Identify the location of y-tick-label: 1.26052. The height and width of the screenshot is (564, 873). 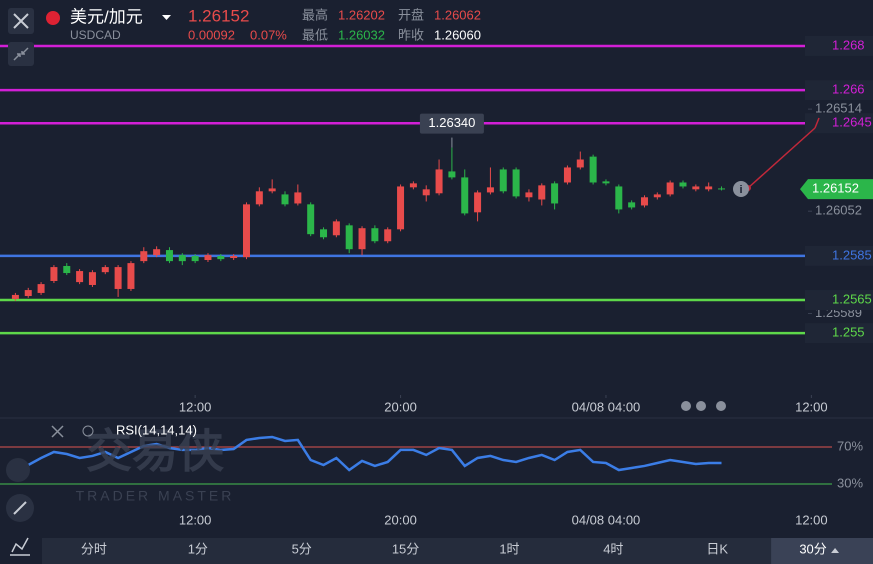
(838, 210).